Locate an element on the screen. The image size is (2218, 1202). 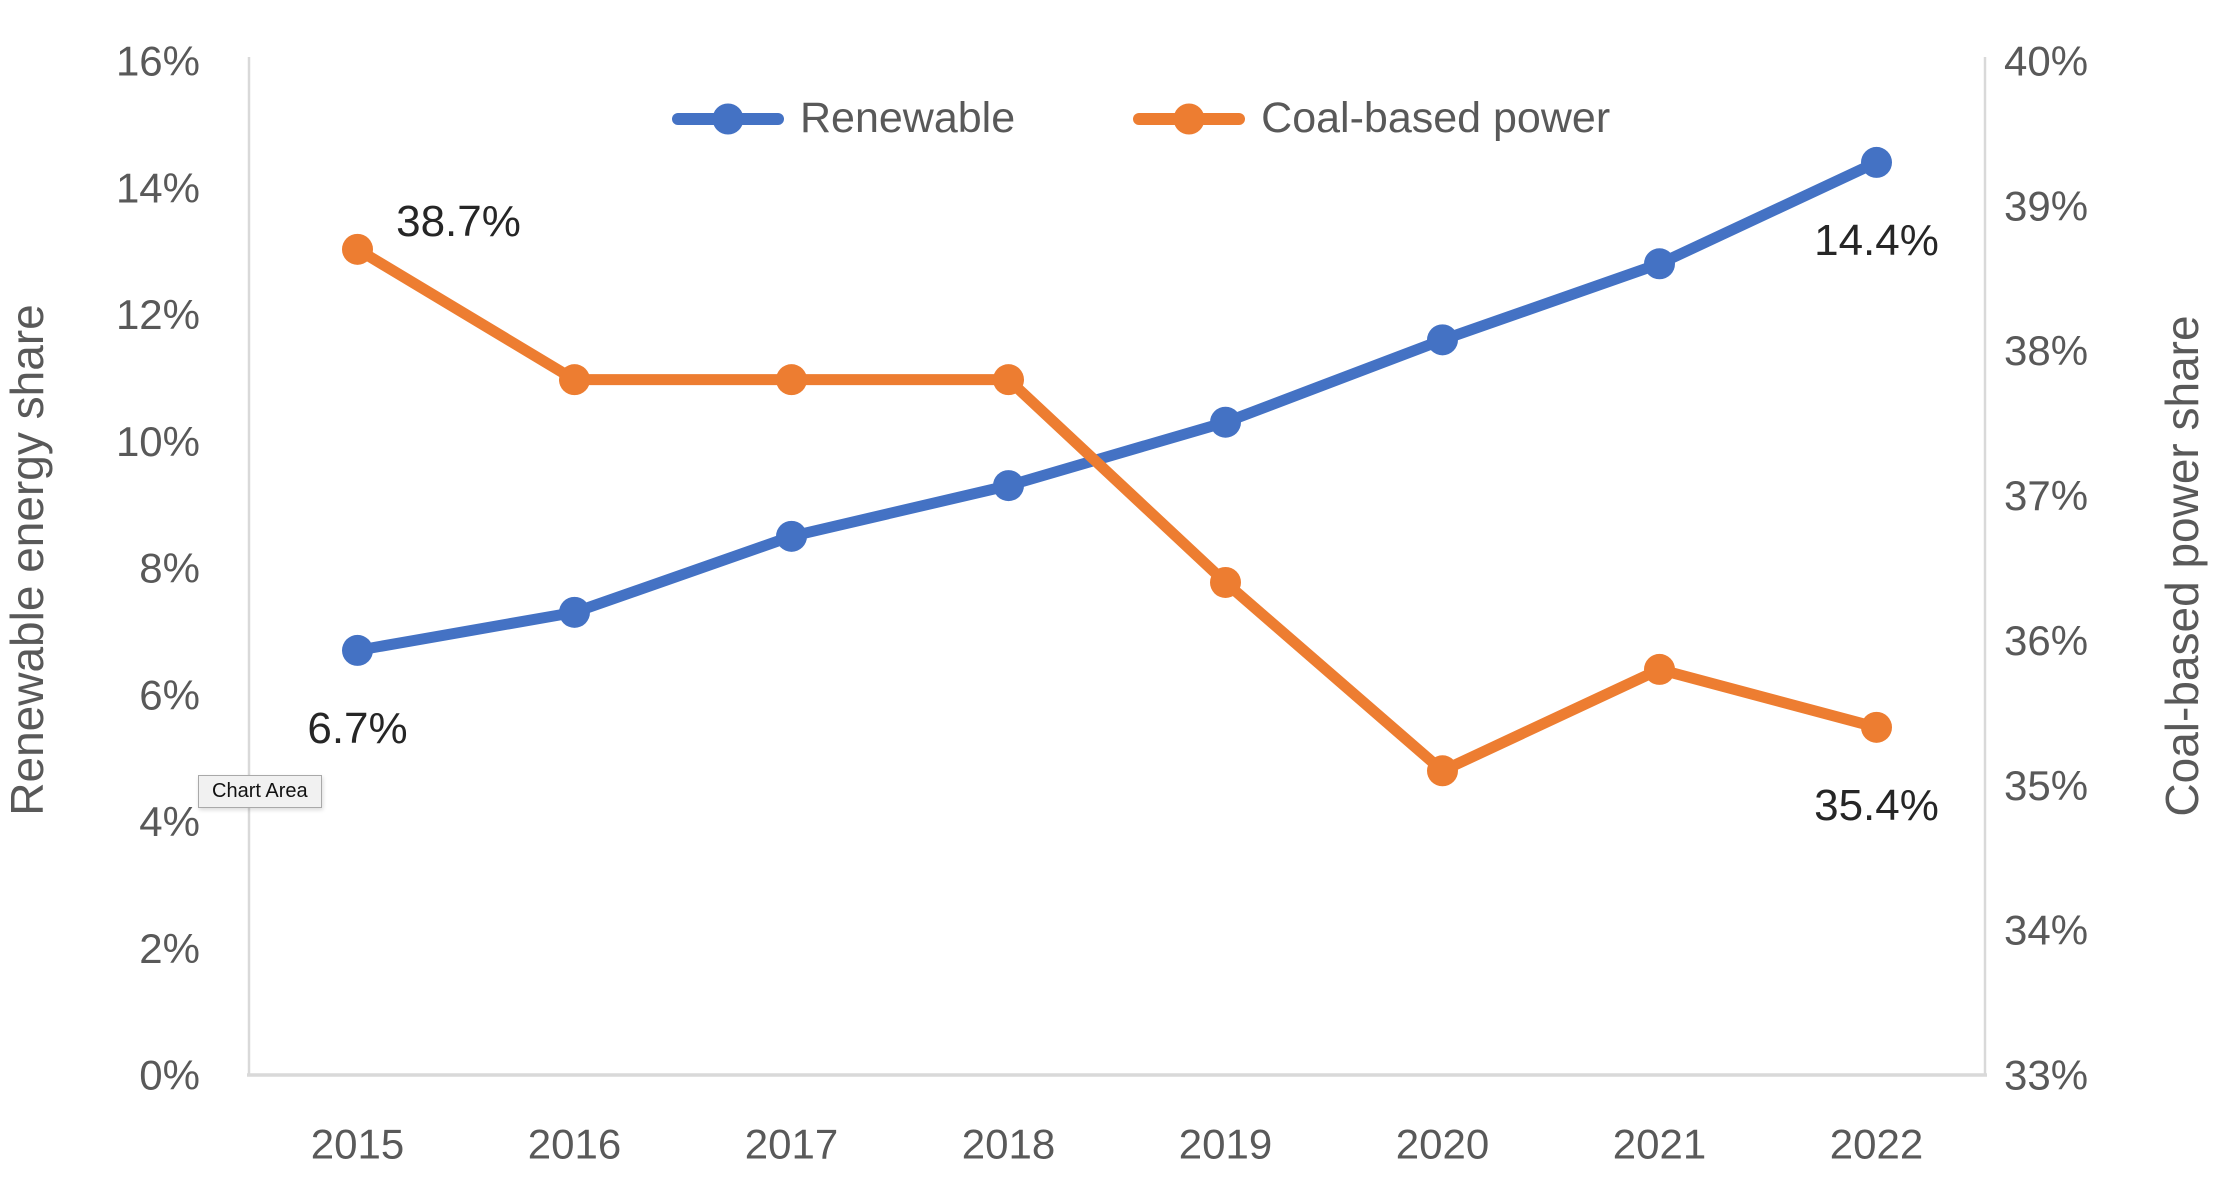
data-point-renewable-2019 is located at coordinates (1225, 422).